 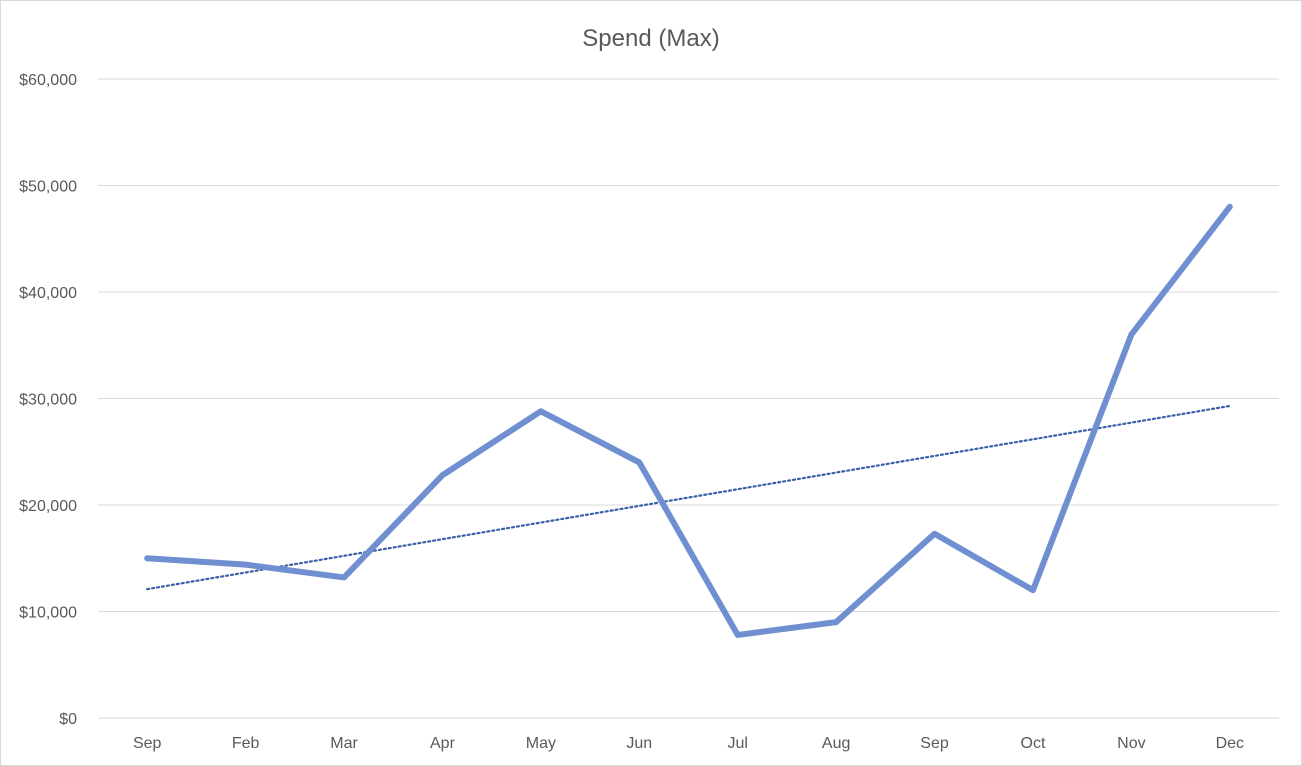 What do you see at coordinates (650, 38) in the screenshot?
I see `chart-title: Spend (Max)` at bounding box center [650, 38].